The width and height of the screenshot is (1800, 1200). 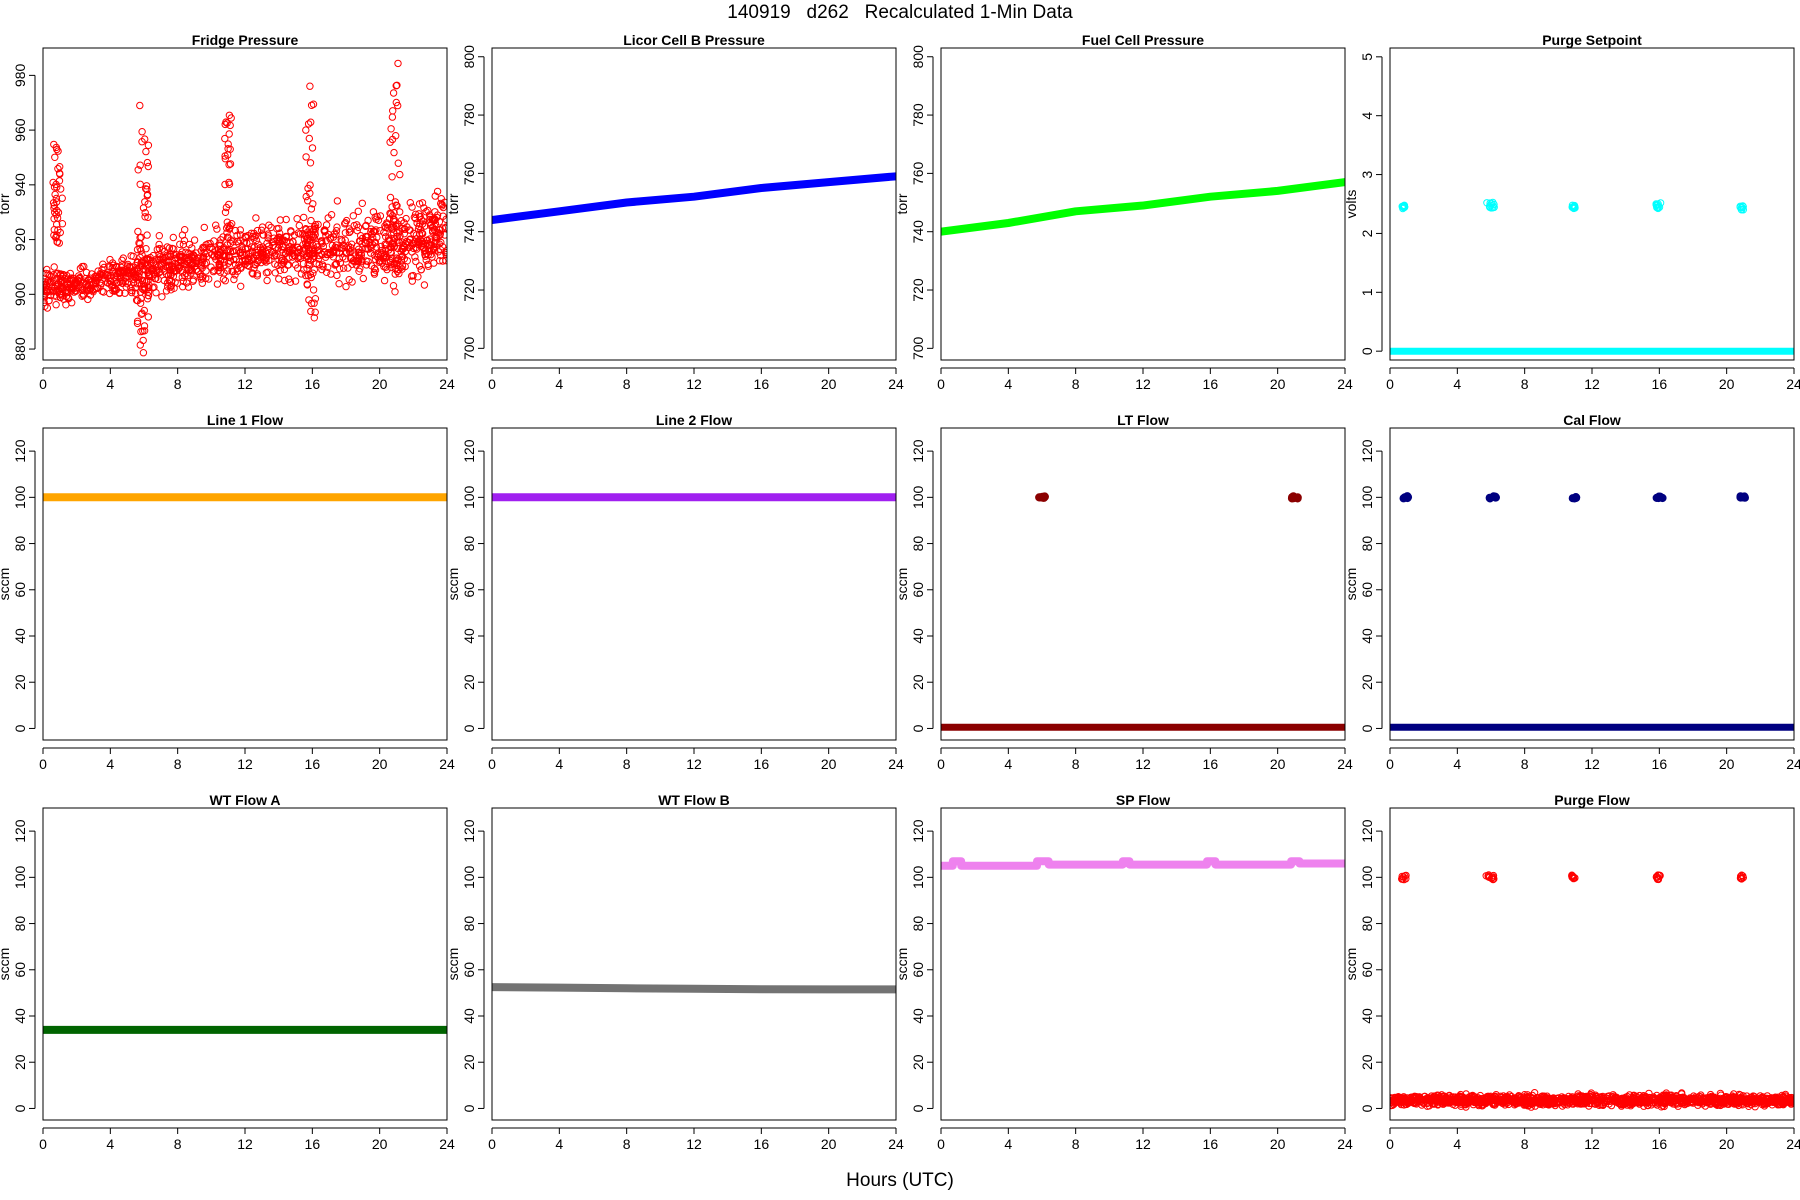 What do you see at coordinates (694, 800) in the screenshot?
I see `wt-flow-b-title: WT Flow B` at bounding box center [694, 800].